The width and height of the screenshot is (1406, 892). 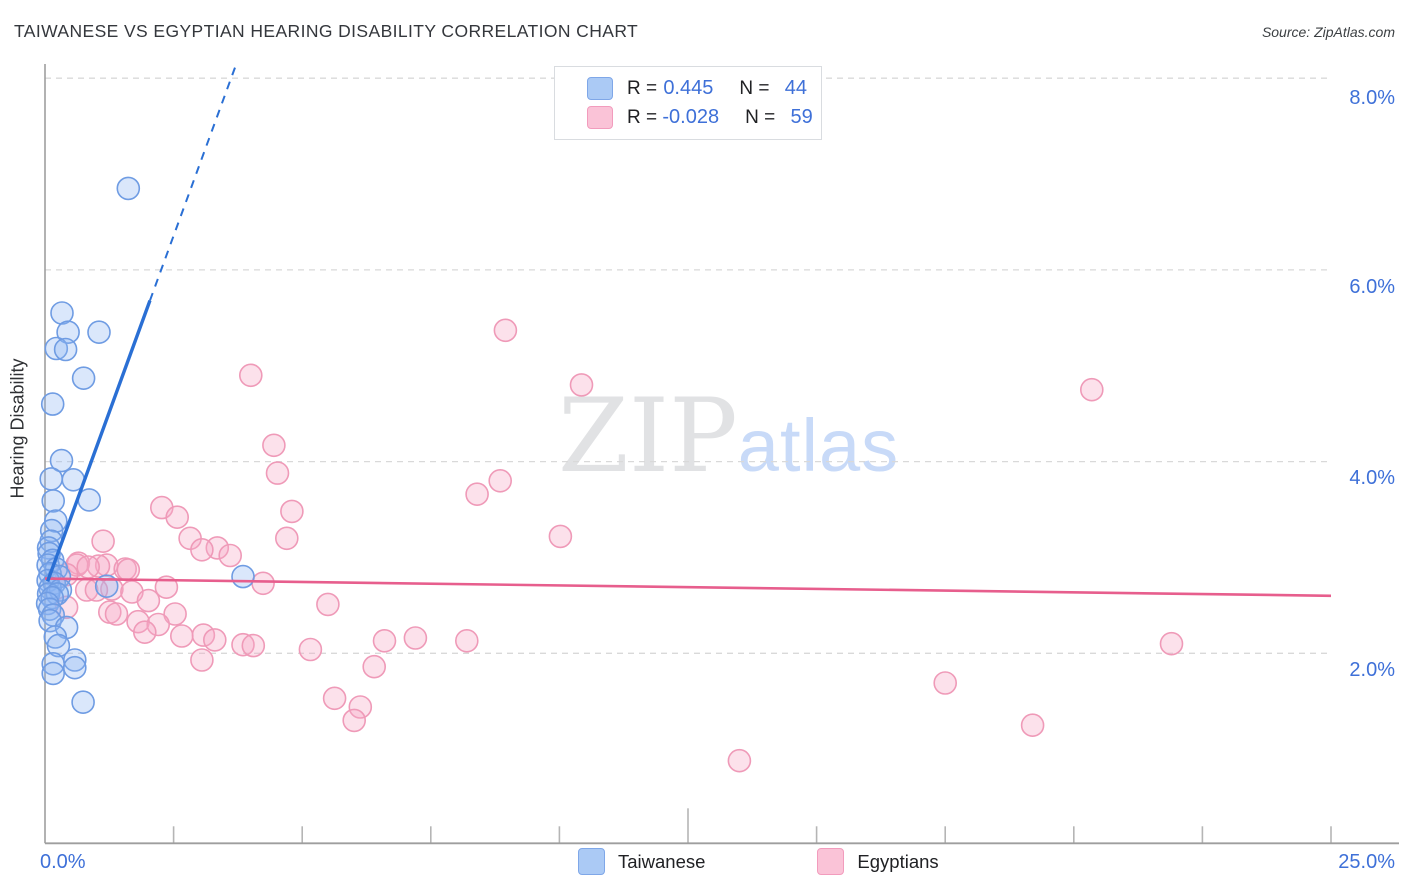 I want to click on taiwanese-legend-label: Taiwanese, so click(x=662, y=861).